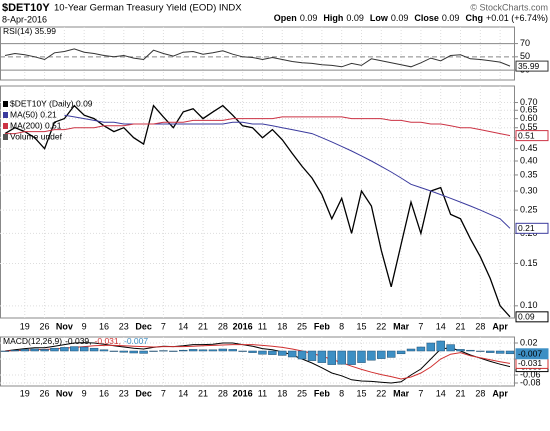  I want to click on quote-value: 0.09, so click(309, 18).